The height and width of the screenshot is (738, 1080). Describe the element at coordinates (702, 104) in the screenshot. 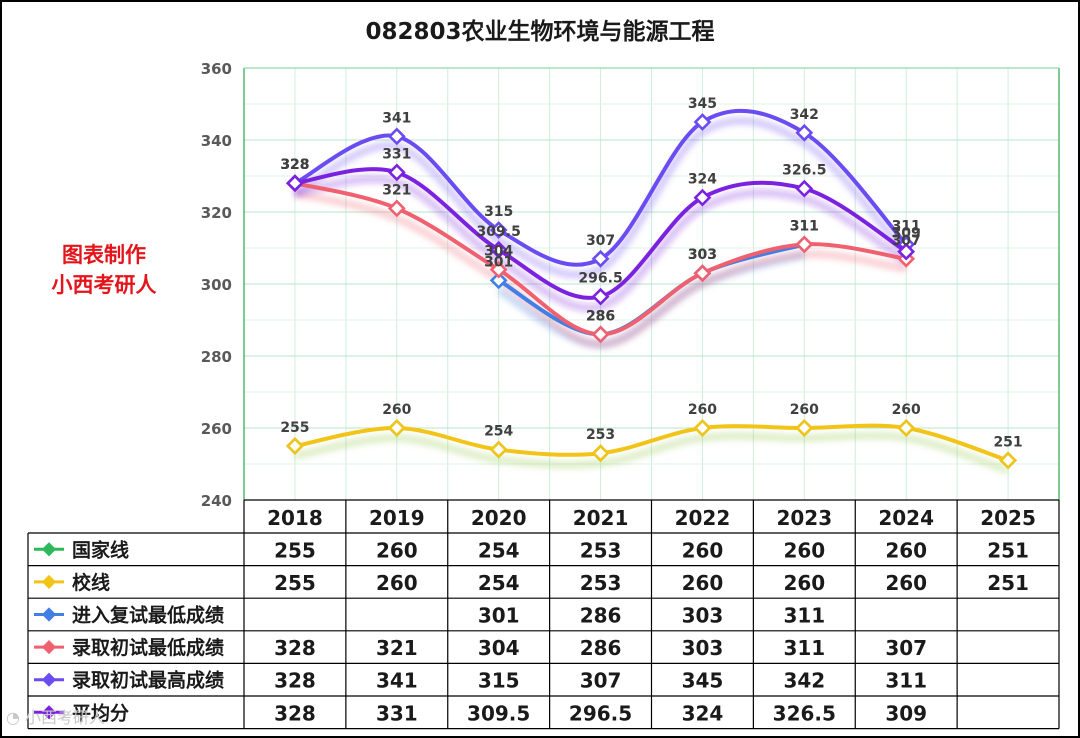

I see `data-label: 345` at that location.